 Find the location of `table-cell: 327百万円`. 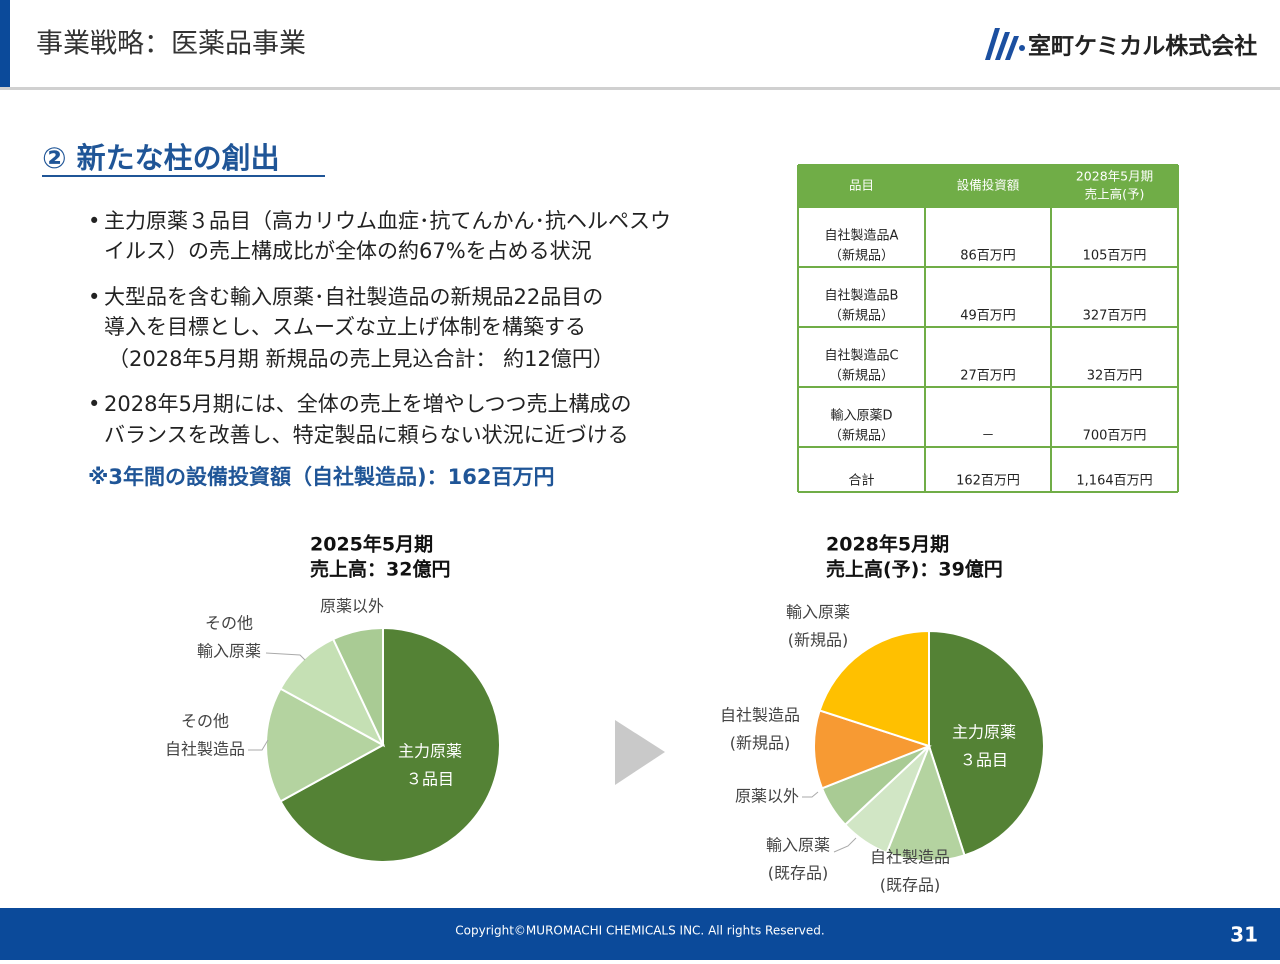

table-cell: 327百万円 is located at coordinates (1115, 316).